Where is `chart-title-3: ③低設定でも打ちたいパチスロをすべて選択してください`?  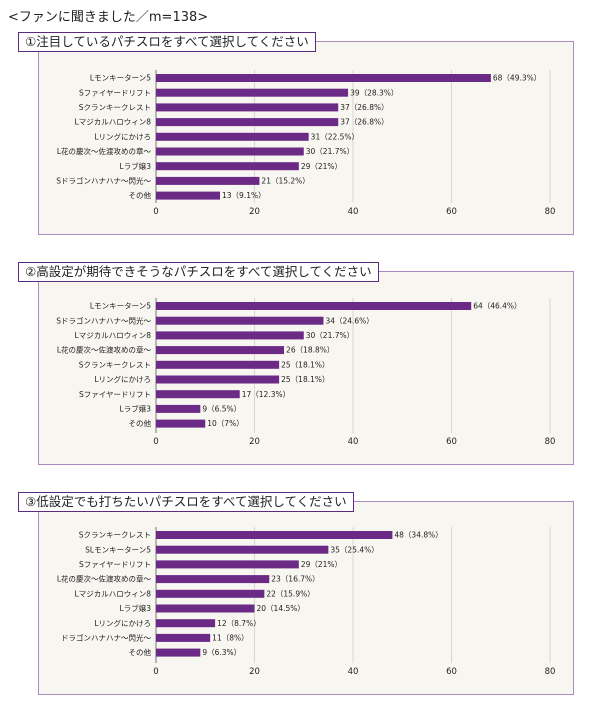
chart-title-3: ③低設定でも打ちたいパチスロをすべて選択してください is located at coordinates (186, 502).